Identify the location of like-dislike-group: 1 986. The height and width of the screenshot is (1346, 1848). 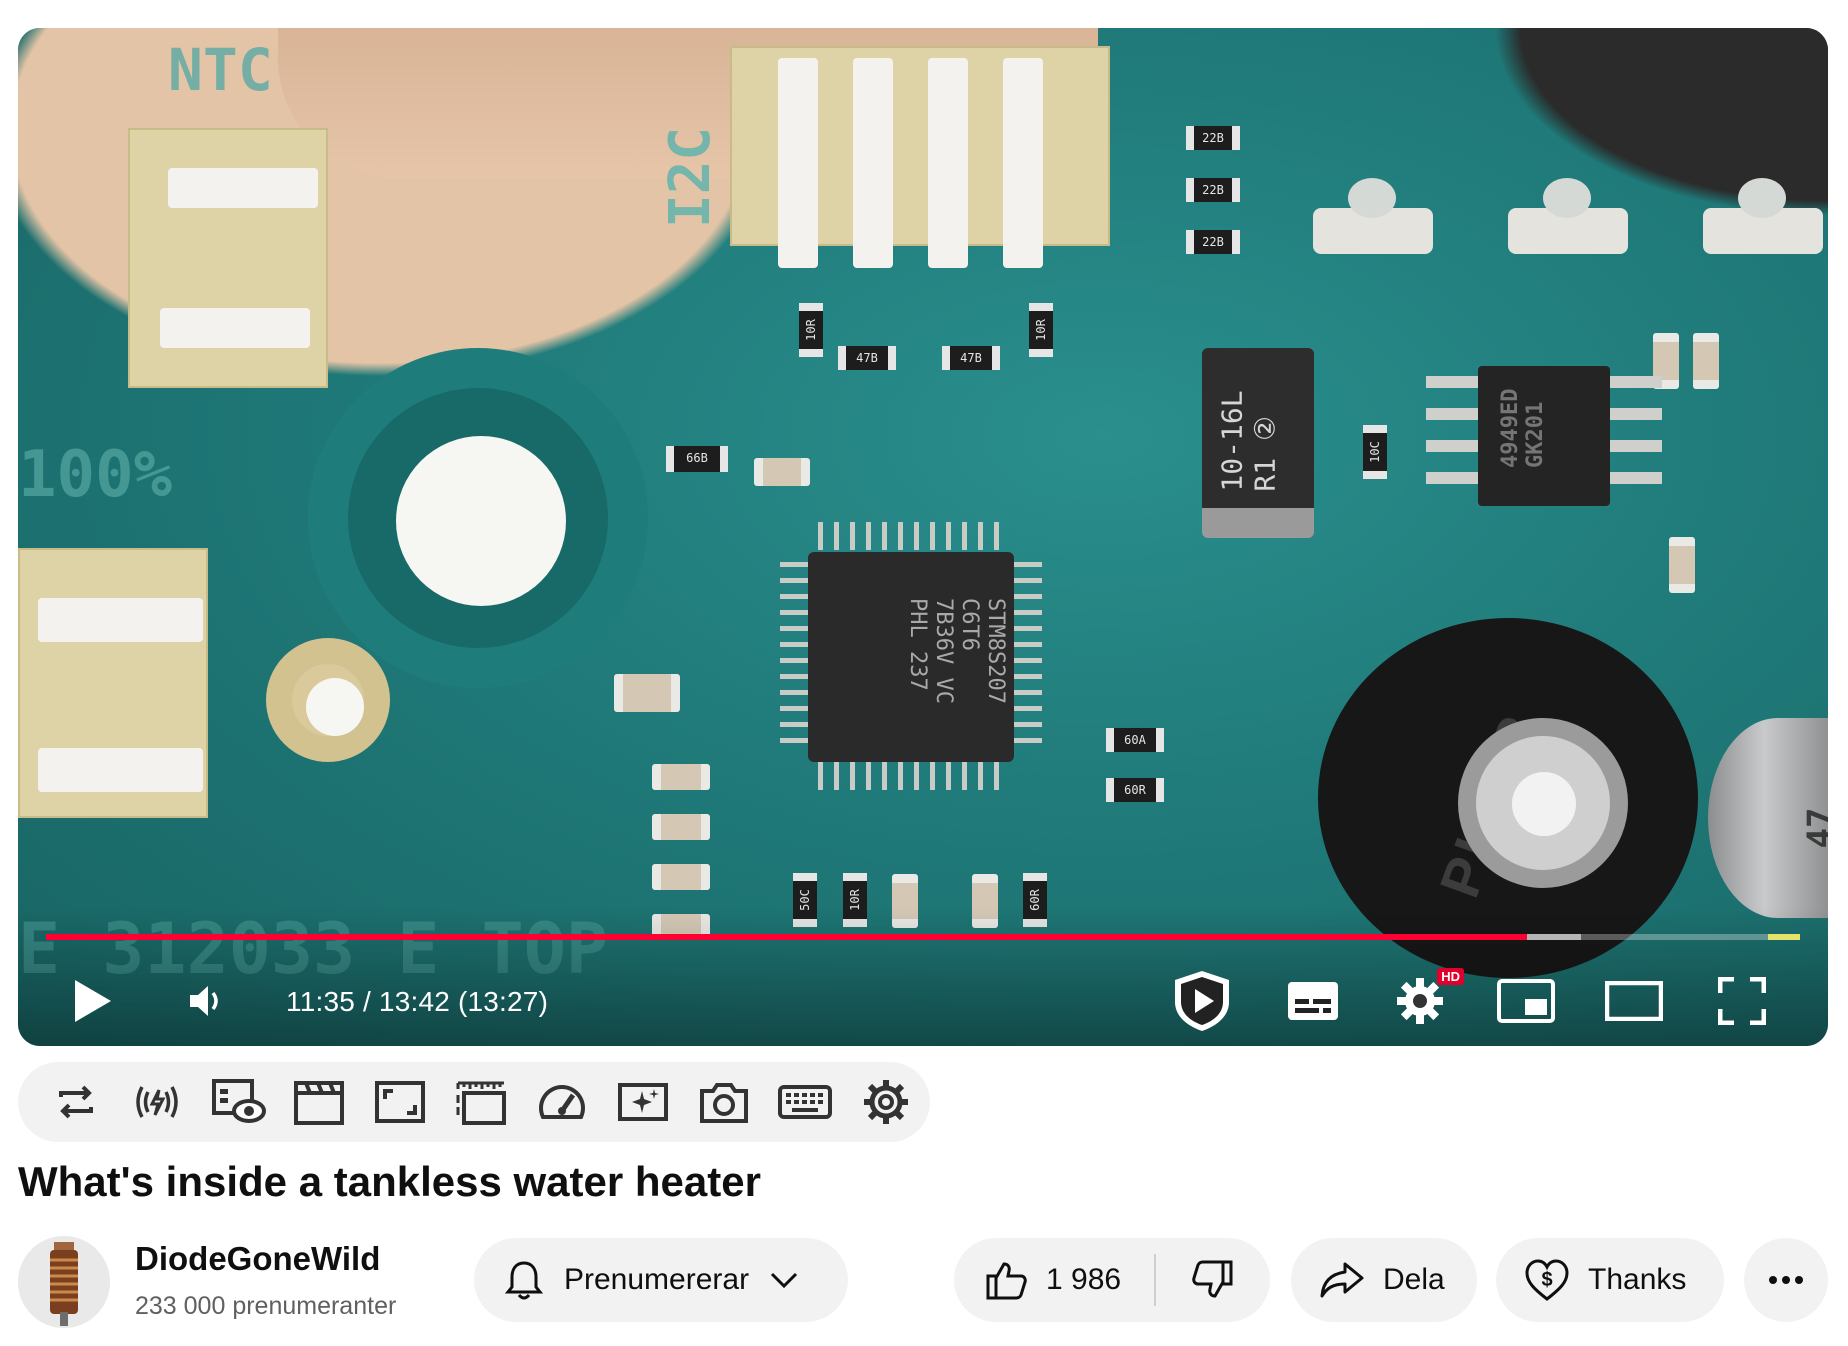
(1112, 1280).